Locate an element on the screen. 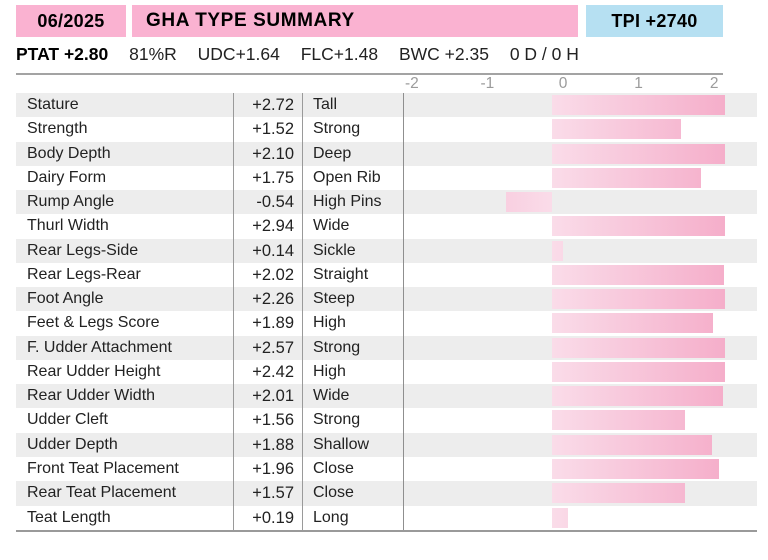 The image size is (768, 560). trait-descriptor: Close is located at coordinates (352, 493).